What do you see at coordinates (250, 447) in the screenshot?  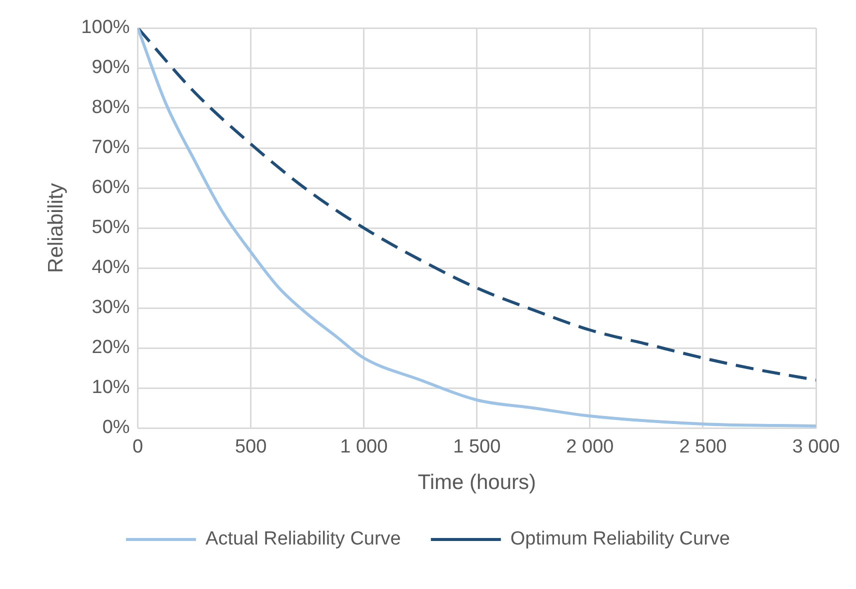 I see `x-tick-label: 500` at bounding box center [250, 447].